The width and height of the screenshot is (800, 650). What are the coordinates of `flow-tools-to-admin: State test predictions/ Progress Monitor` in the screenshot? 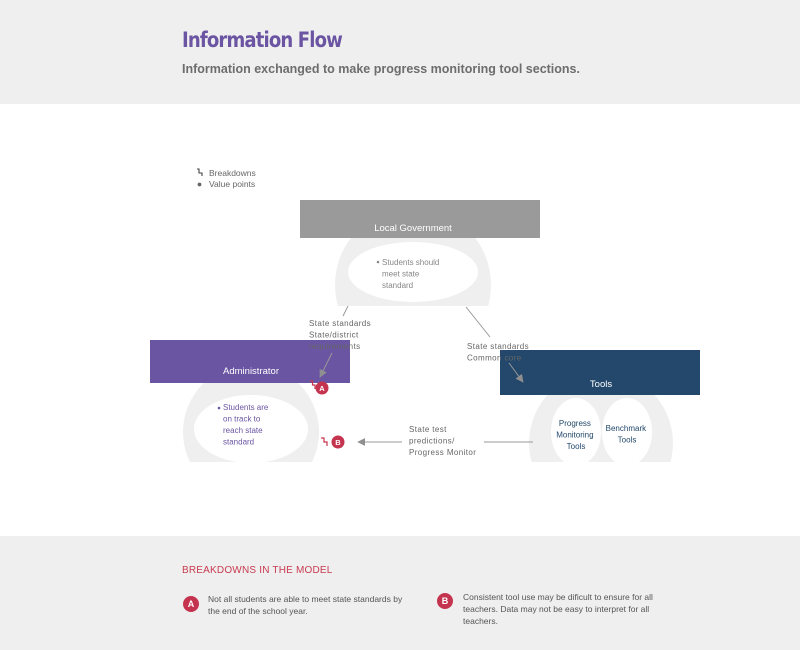 It's located at (445, 441).